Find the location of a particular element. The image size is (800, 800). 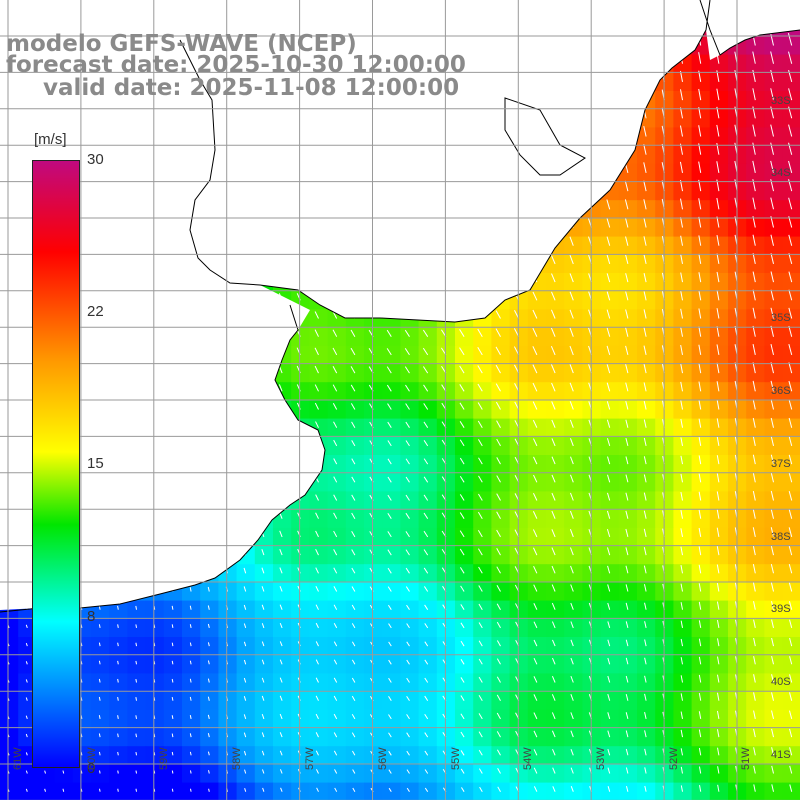

lat-label: 41S is located at coordinates (781, 755).